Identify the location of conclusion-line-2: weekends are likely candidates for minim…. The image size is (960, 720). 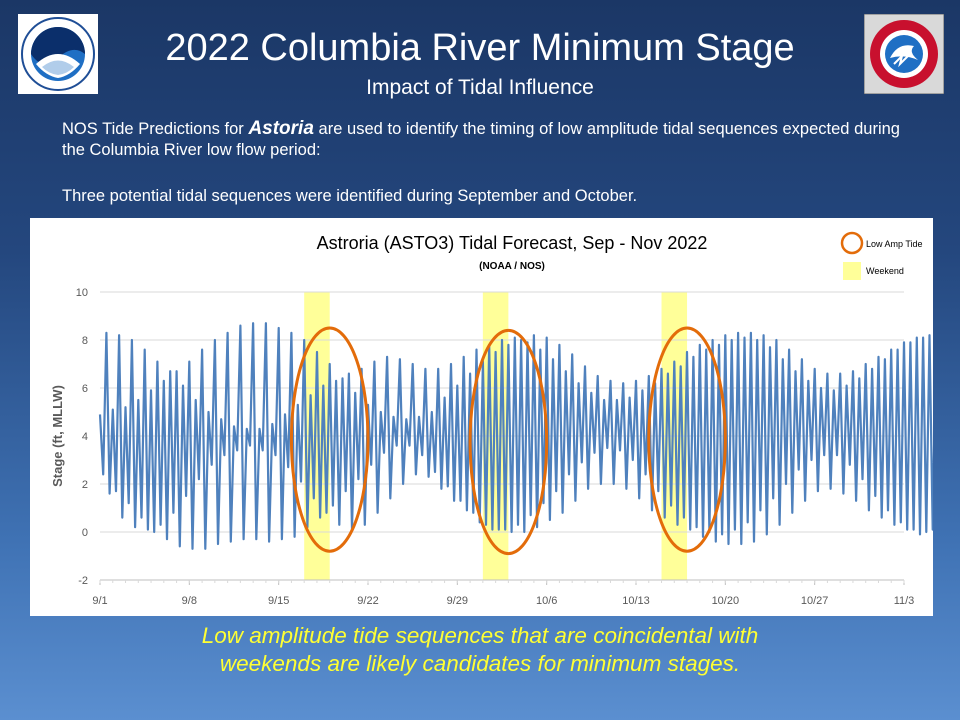
(480, 663).